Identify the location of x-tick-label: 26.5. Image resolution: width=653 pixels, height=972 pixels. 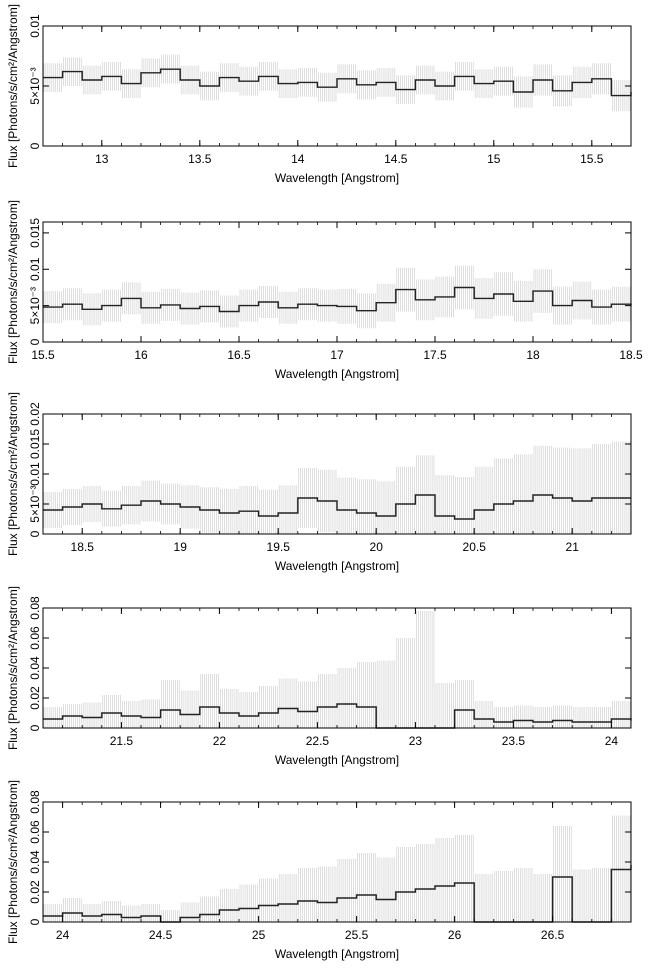
(553, 935).